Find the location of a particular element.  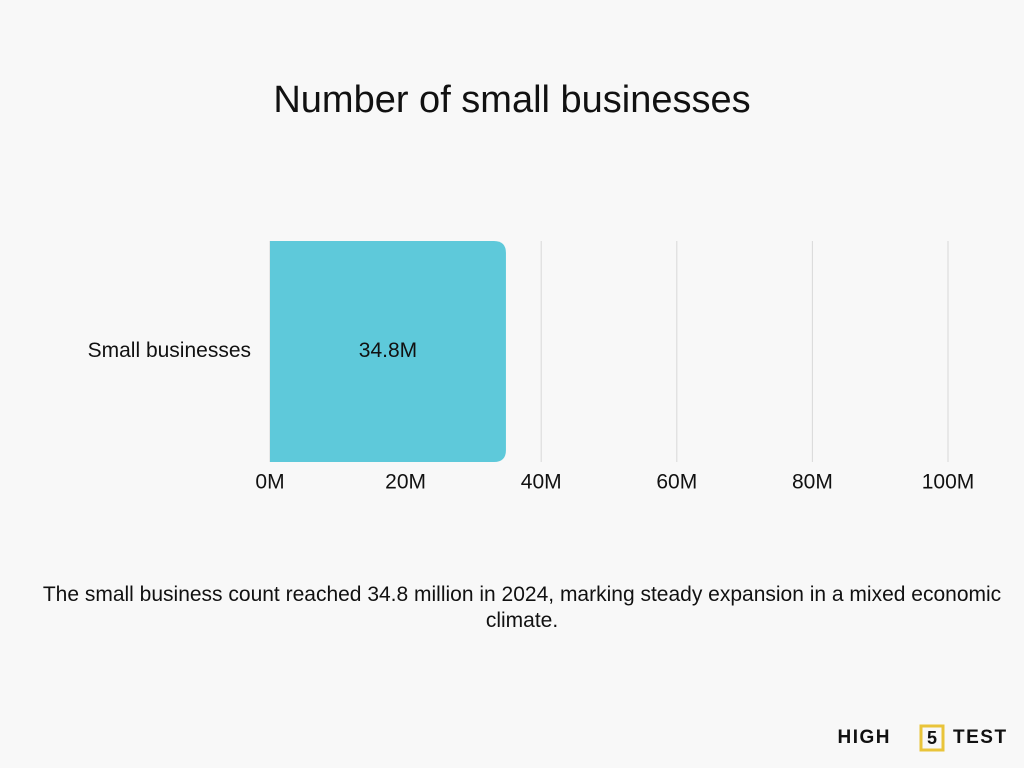

value-label: 34.8M is located at coordinates (388, 350).